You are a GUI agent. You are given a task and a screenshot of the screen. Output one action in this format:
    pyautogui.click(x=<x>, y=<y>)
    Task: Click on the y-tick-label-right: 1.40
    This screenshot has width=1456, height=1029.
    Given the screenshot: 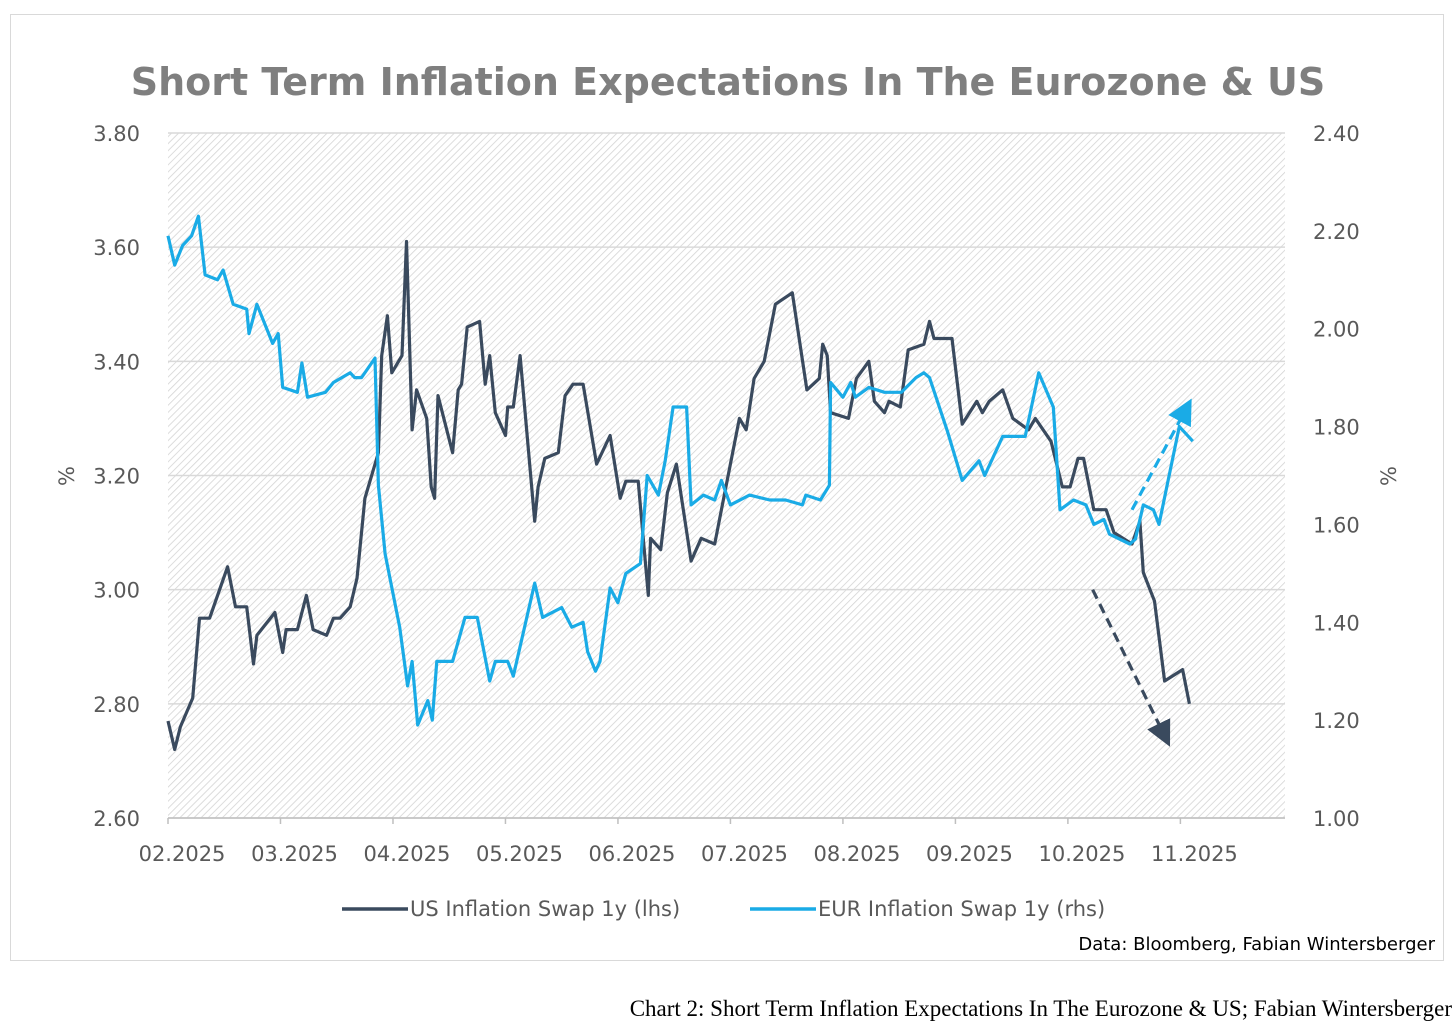 What is the action you would take?
    pyautogui.click(x=1336, y=623)
    